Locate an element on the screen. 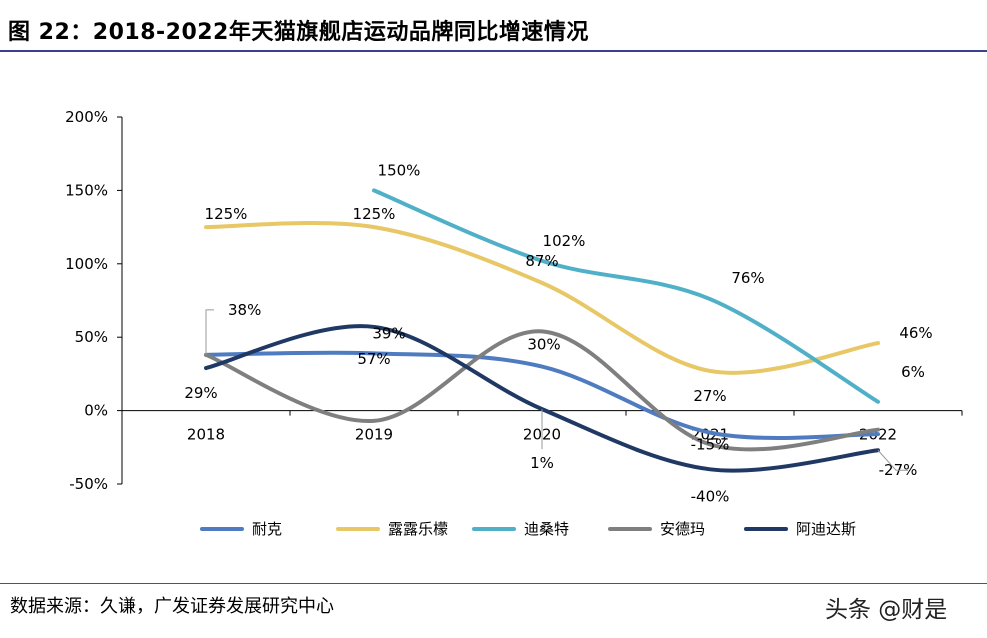  data-label-lululemon: 46% is located at coordinates (915, 333).